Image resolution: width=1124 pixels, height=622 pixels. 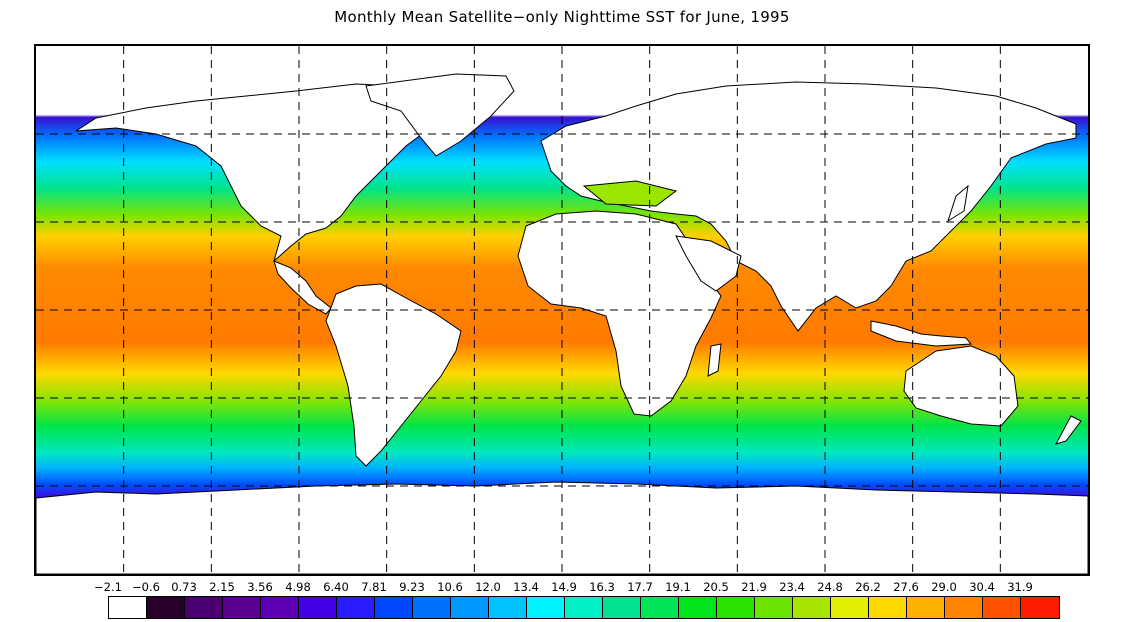 What do you see at coordinates (754, 587) in the screenshot?
I see `colorbar-label: 21.9` at bounding box center [754, 587].